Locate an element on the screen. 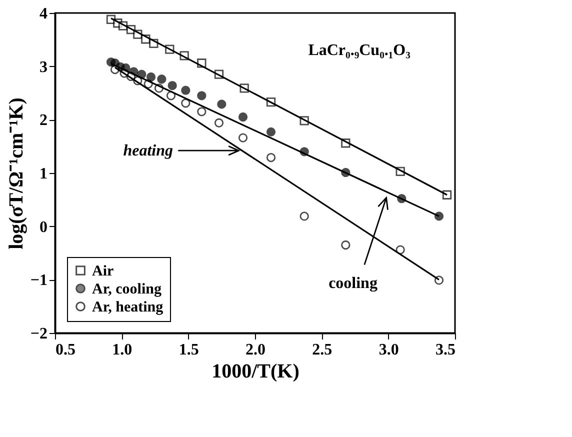  annotation: cooling is located at coordinates (353, 283).